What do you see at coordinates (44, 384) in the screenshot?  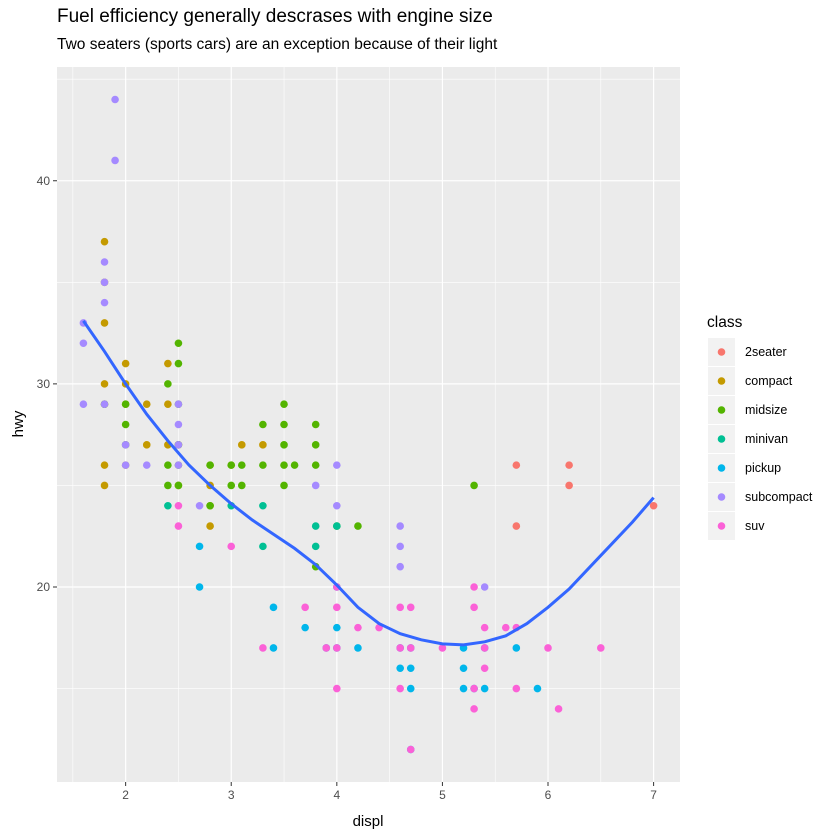 I see `y-tick-label: 30` at bounding box center [44, 384].